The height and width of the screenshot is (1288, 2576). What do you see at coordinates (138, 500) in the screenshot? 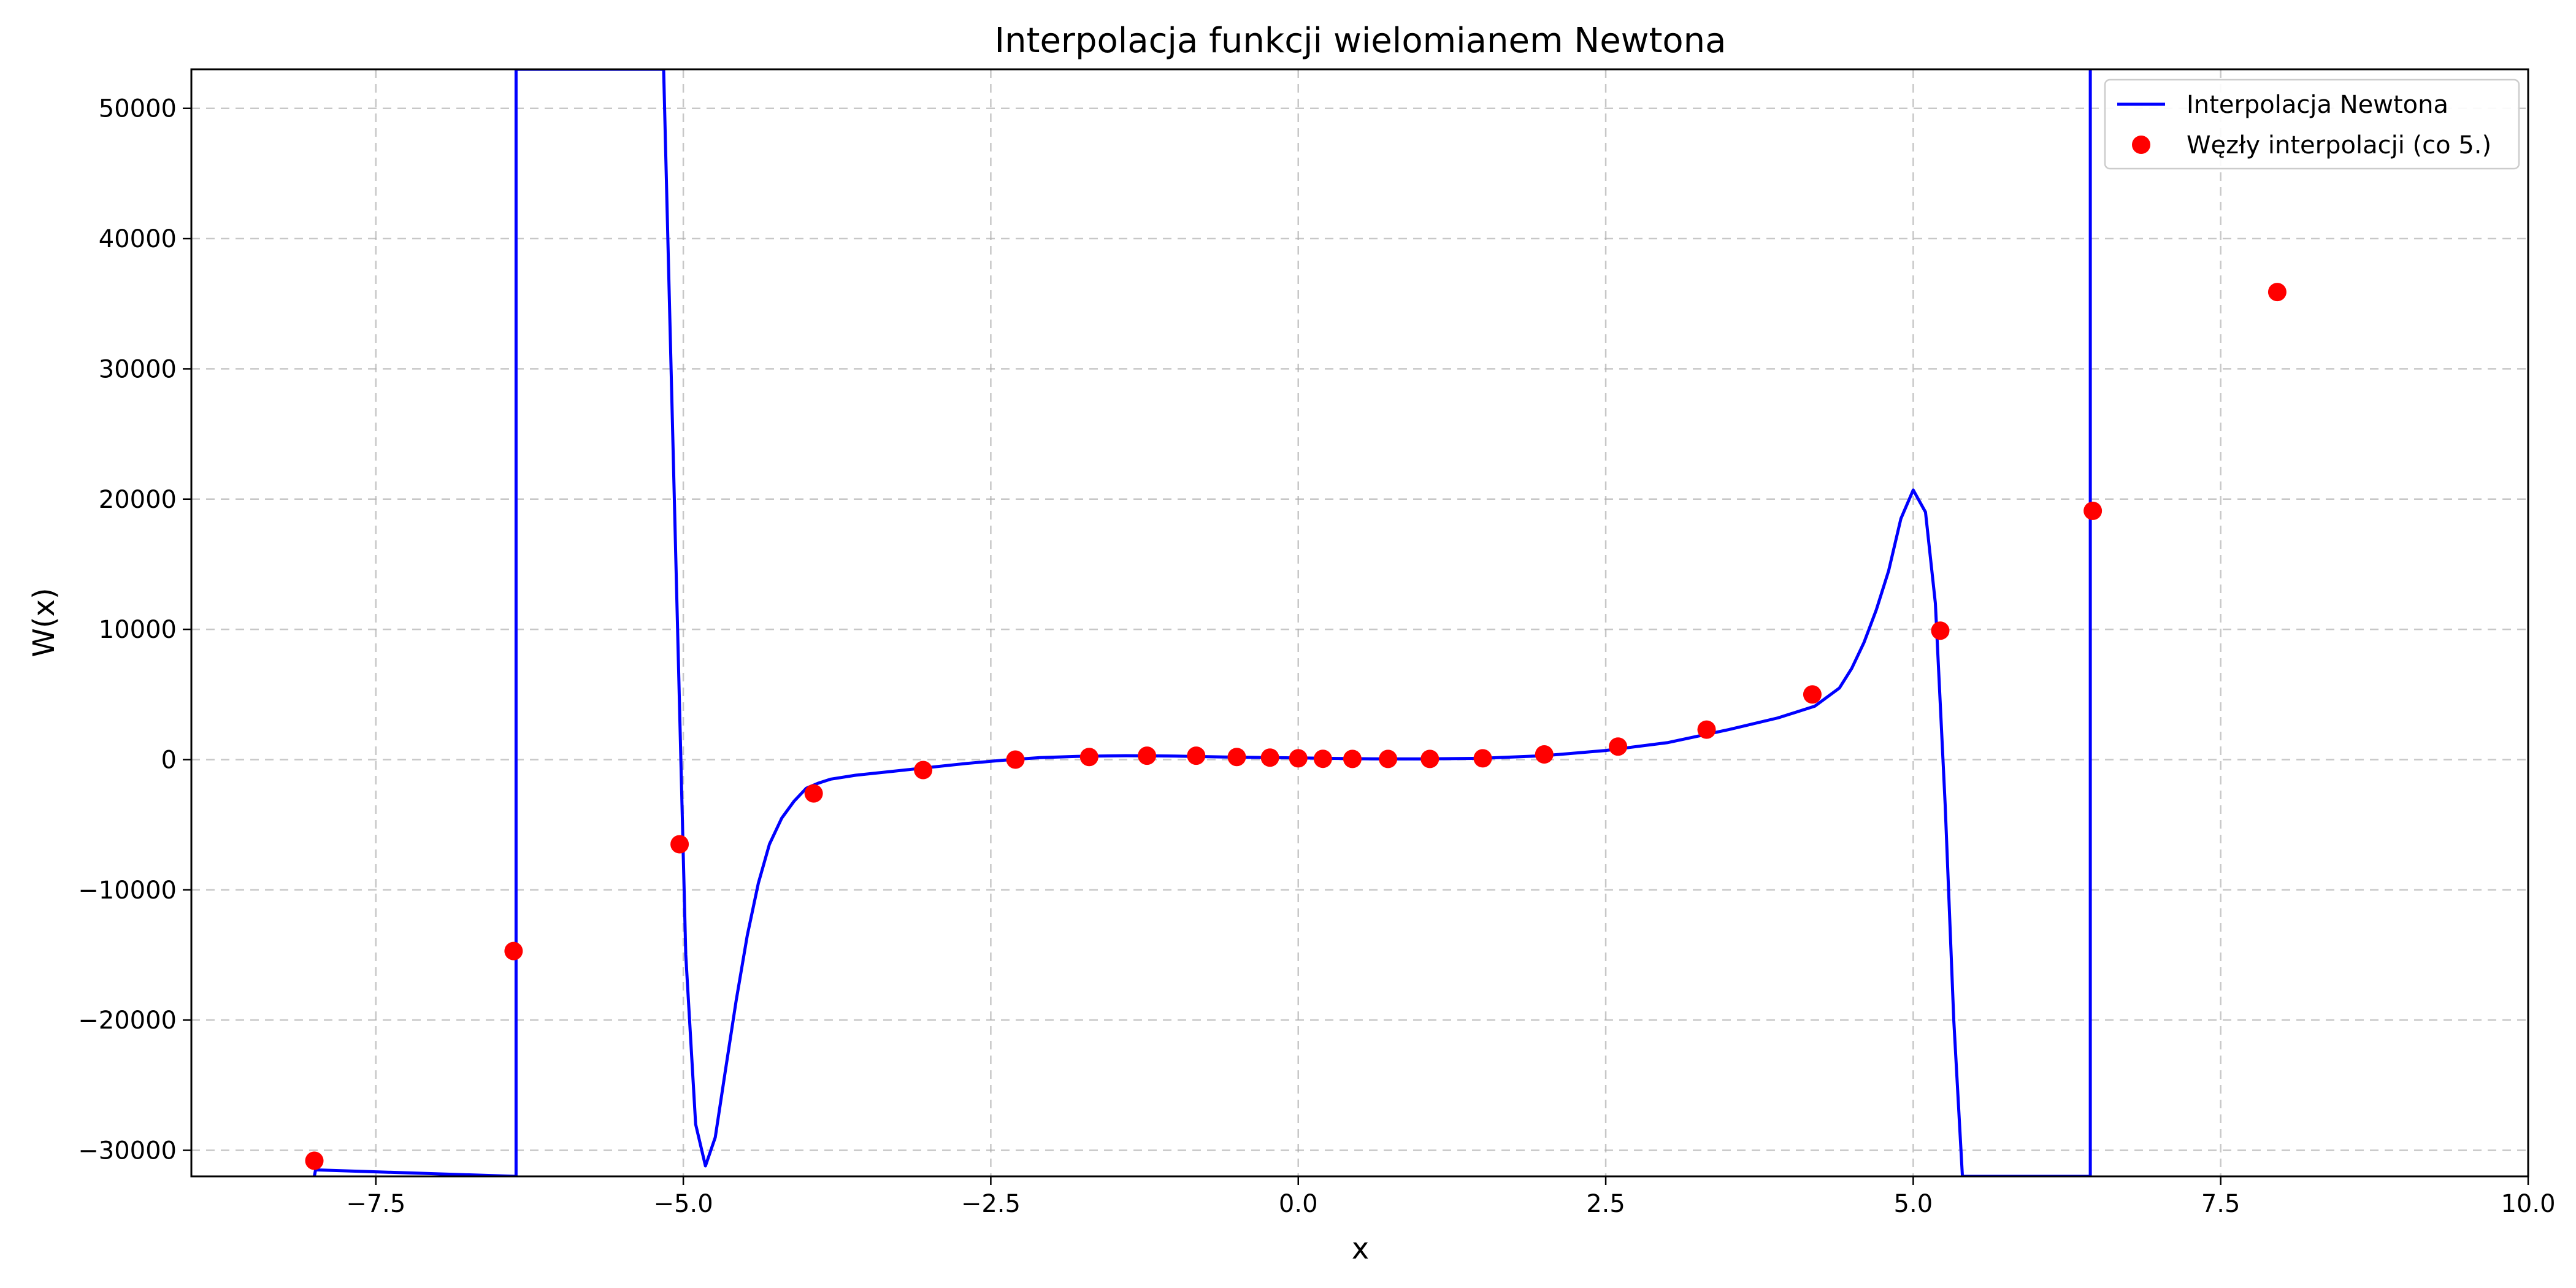
I see `y-tick-label: 20000` at bounding box center [138, 500].